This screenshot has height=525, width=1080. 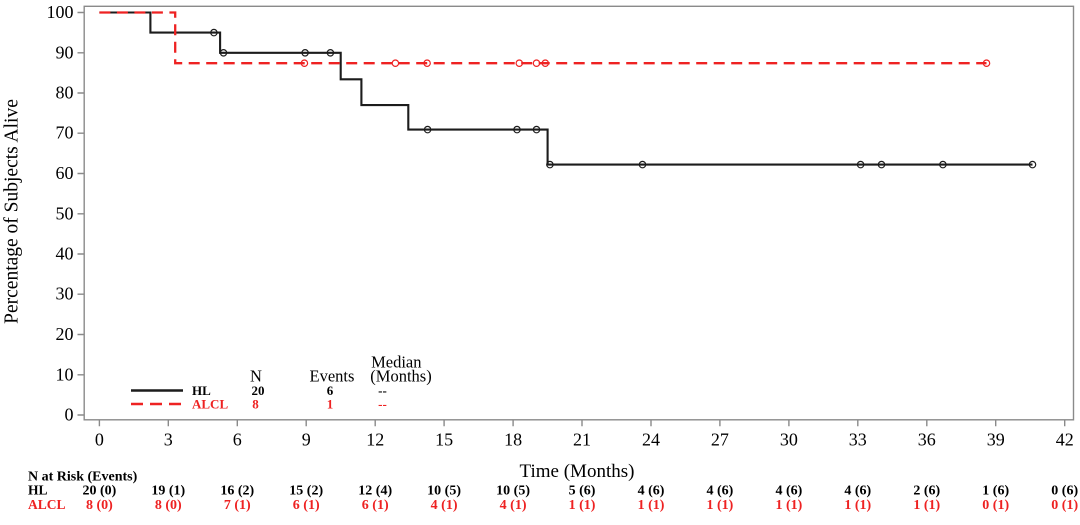 What do you see at coordinates (577, 471) in the screenshot?
I see `svg-text: Time (Months)` at bounding box center [577, 471].